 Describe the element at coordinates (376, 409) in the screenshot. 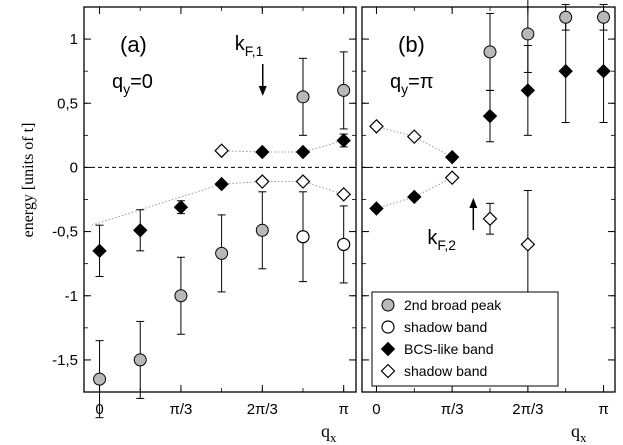

I see `x-tick-label: 0` at that location.